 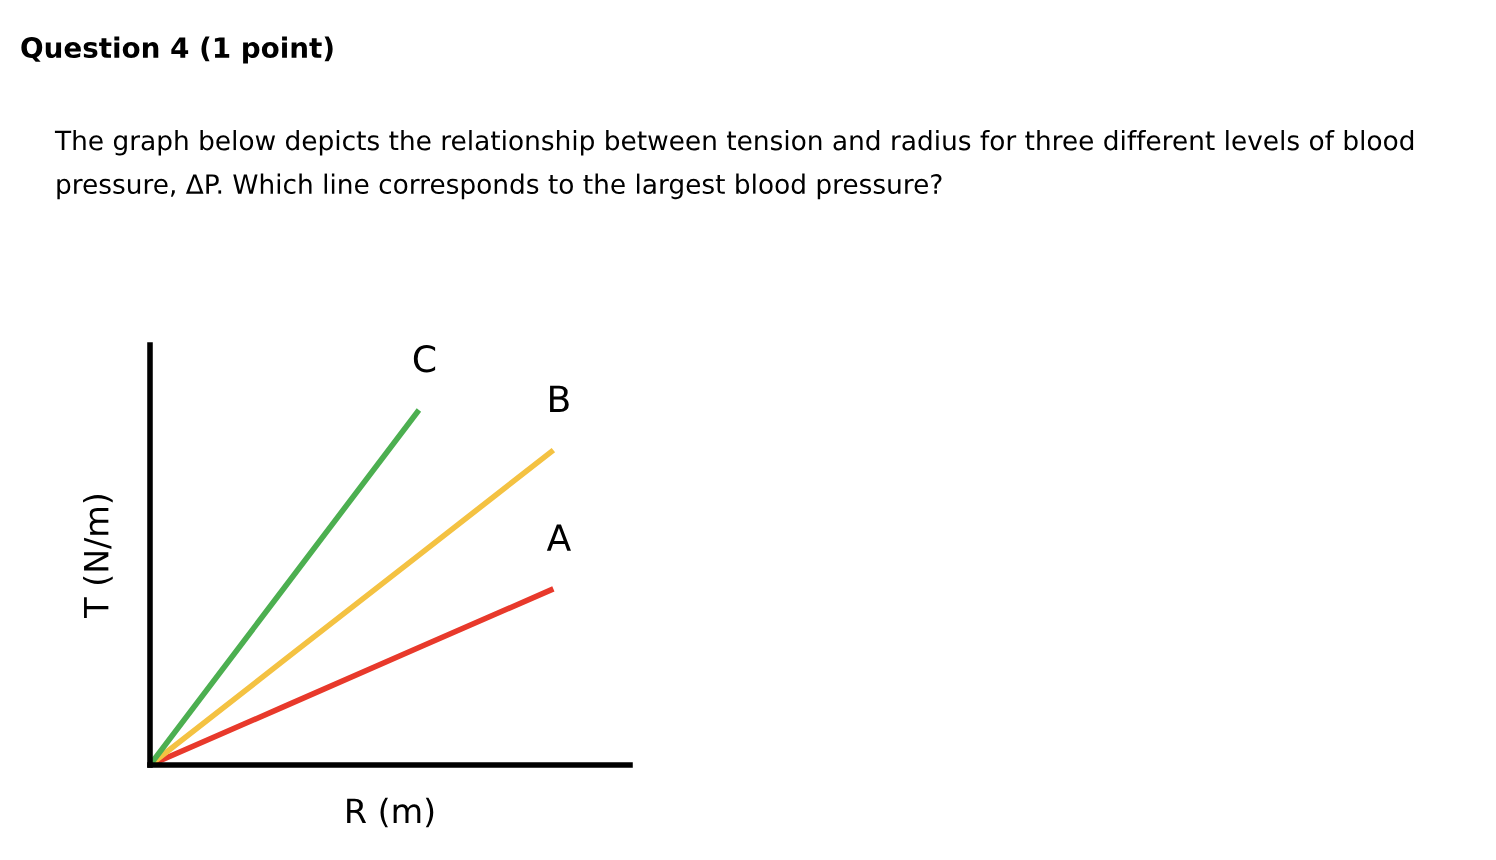 What do you see at coordinates (390, 812) in the screenshot?
I see `x-axis-title: R (m)` at bounding box center [390, 812].